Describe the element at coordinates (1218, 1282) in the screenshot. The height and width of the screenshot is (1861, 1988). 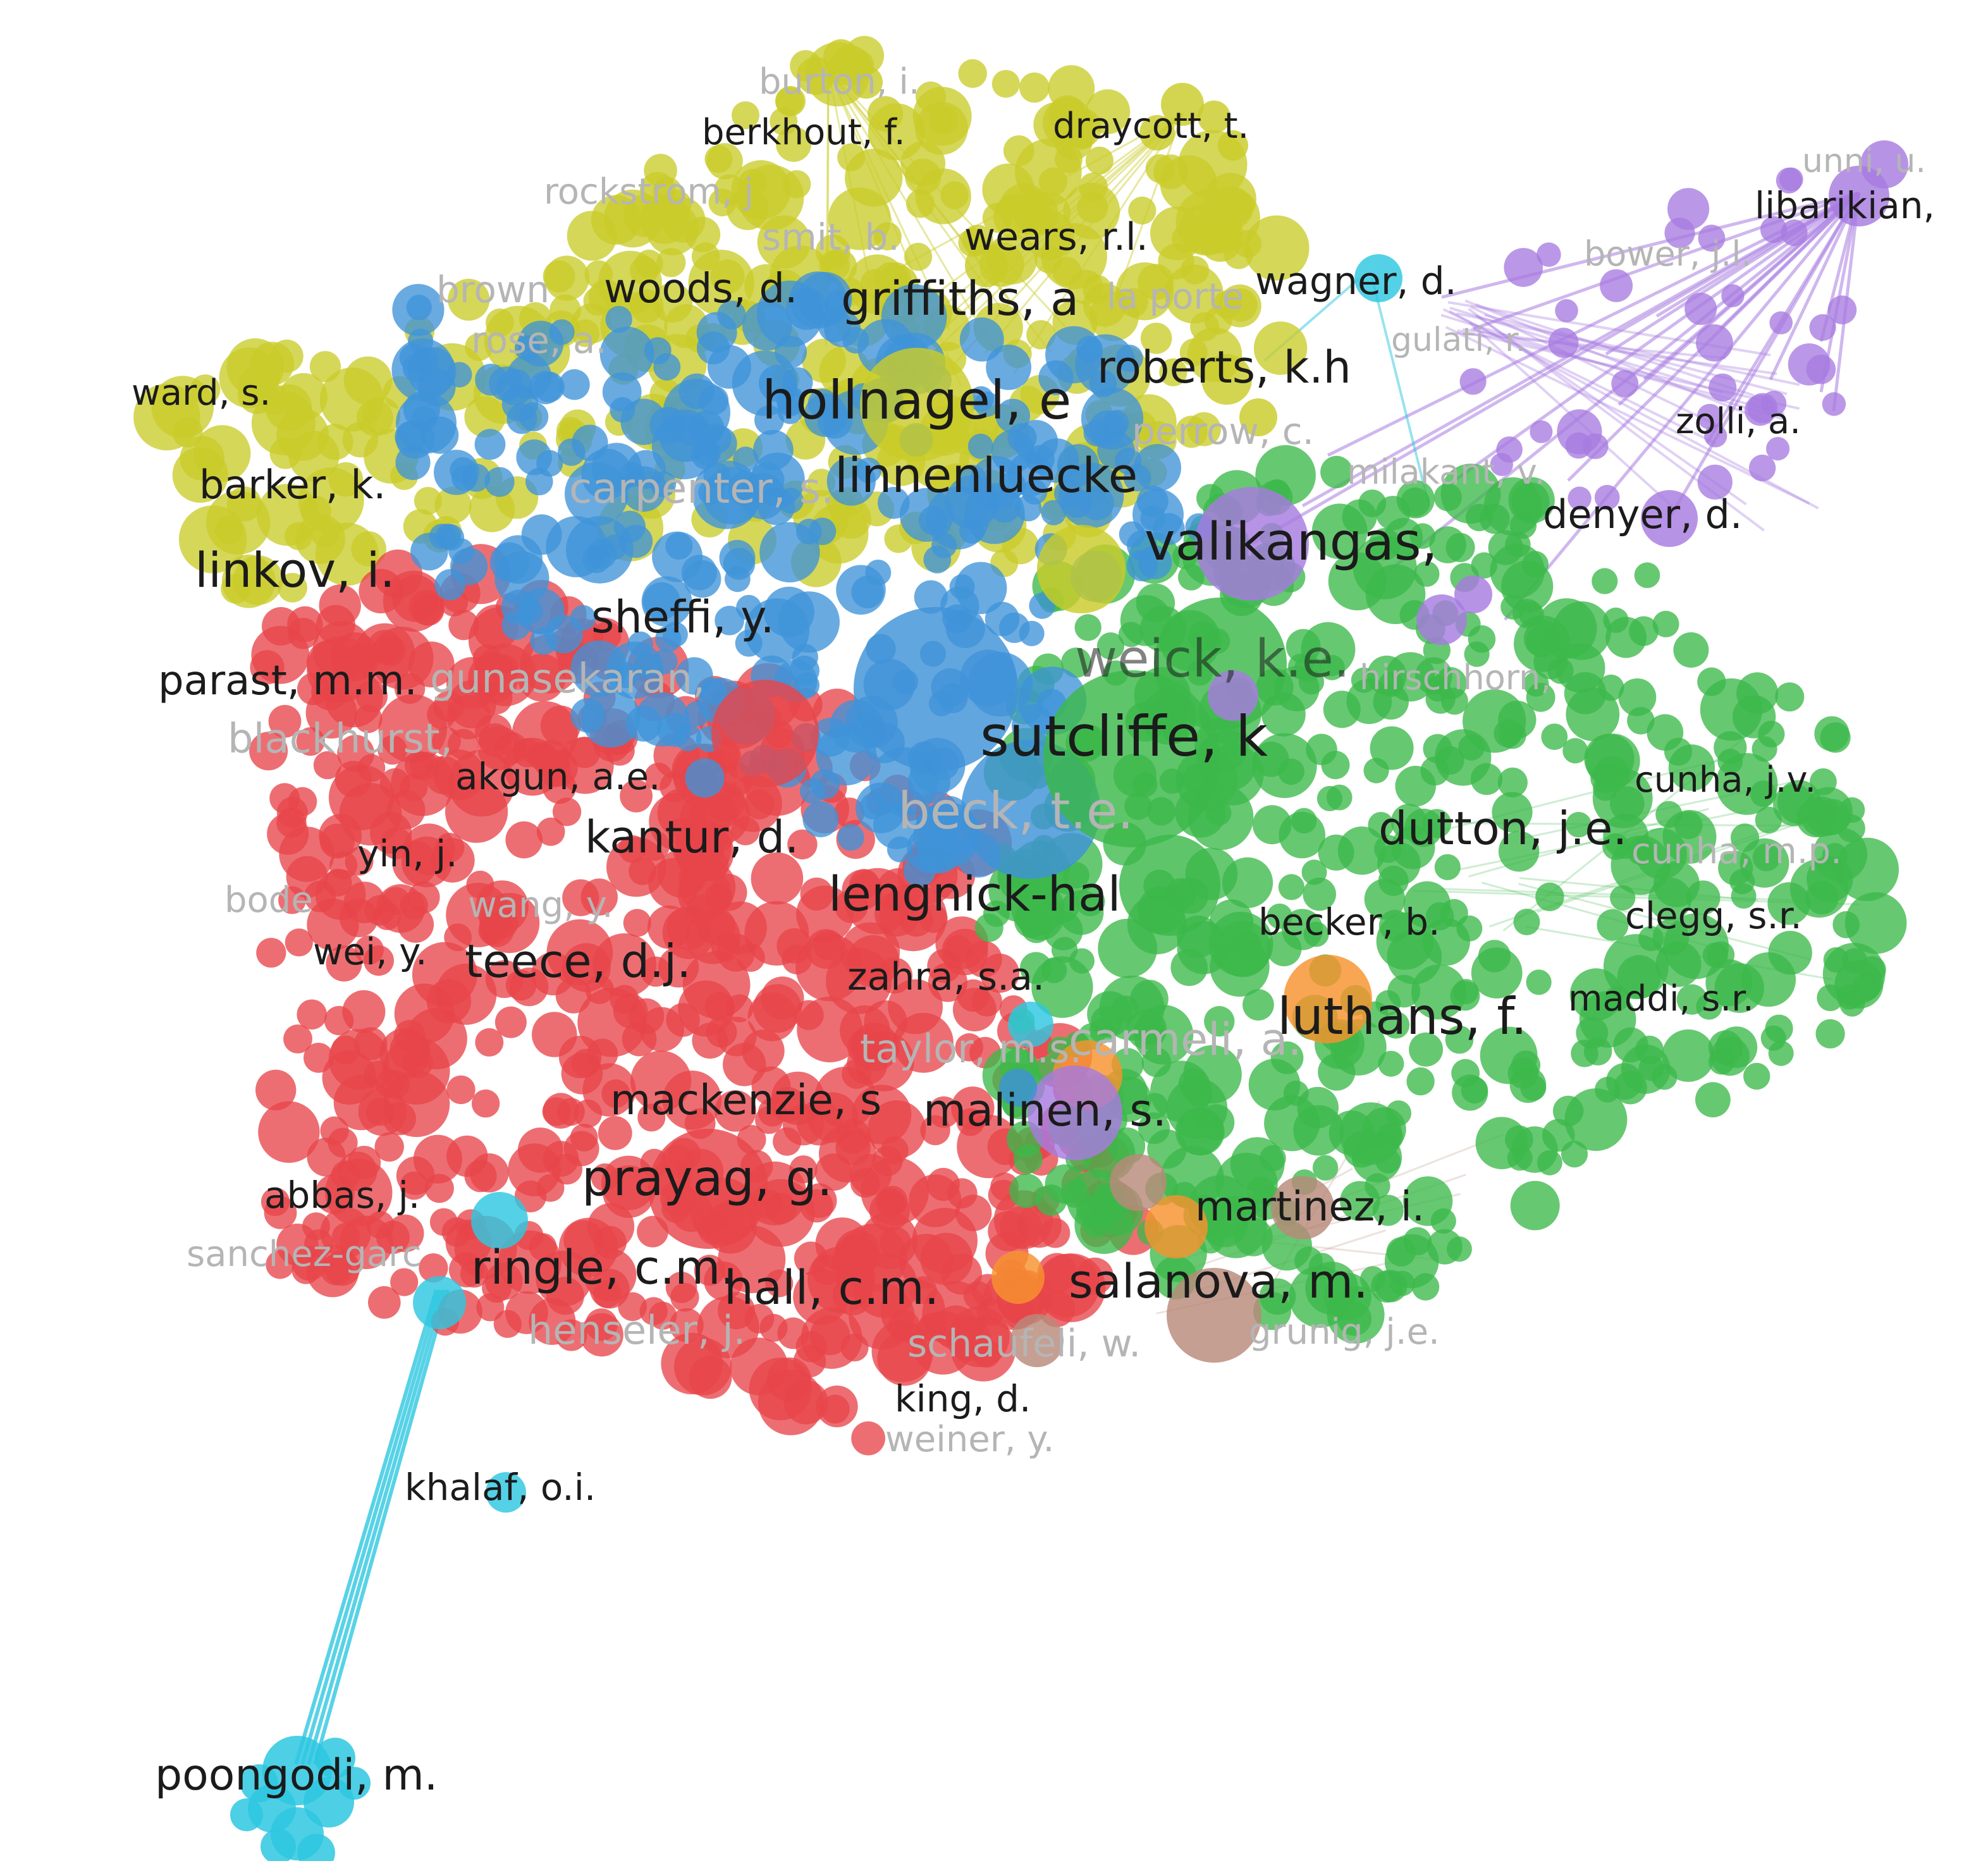
I see `label-salanova: salanova, m.` at that location.